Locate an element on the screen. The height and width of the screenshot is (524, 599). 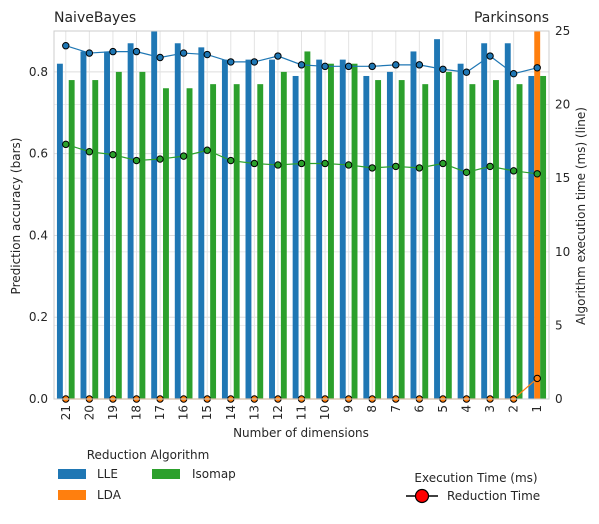
y-ticks: 0.0 0.2 0.4 0.6 0.8 is located at coordinates (38, 235).